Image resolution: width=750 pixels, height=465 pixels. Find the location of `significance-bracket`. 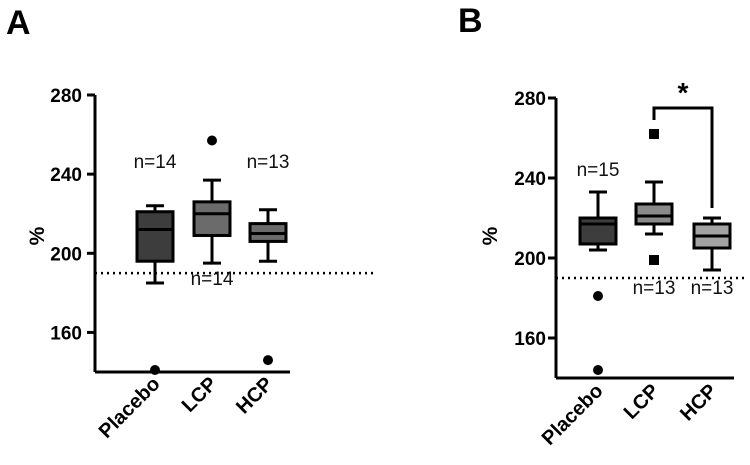

significance-bracket is located at coordinates (683, 157).